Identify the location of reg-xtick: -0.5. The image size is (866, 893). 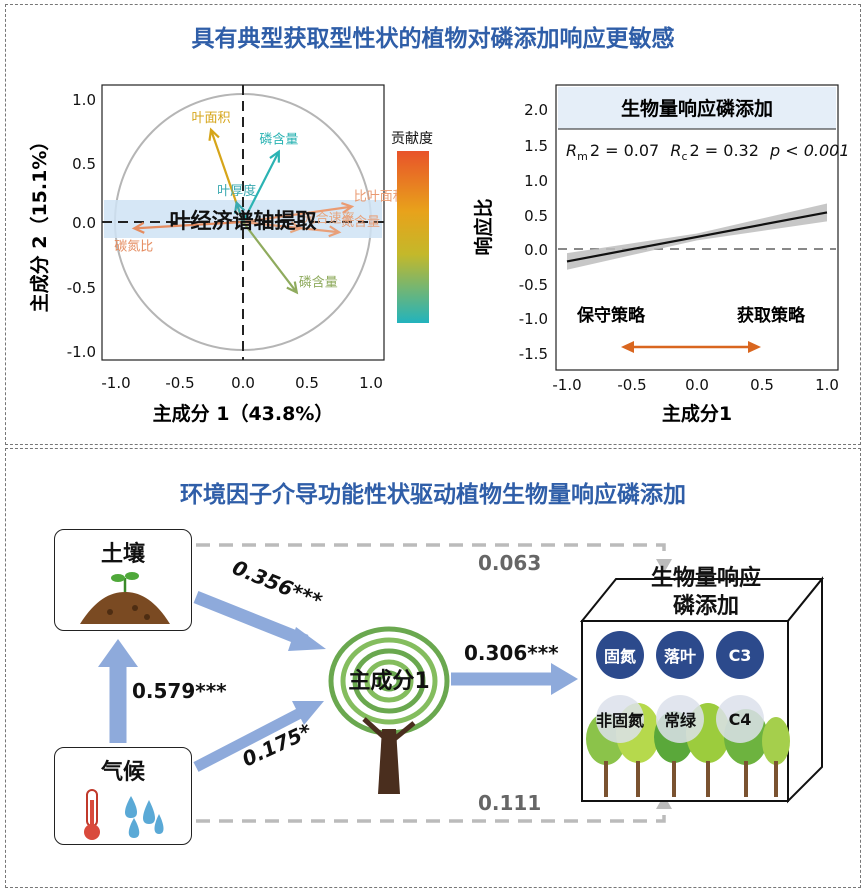
(631, 385).